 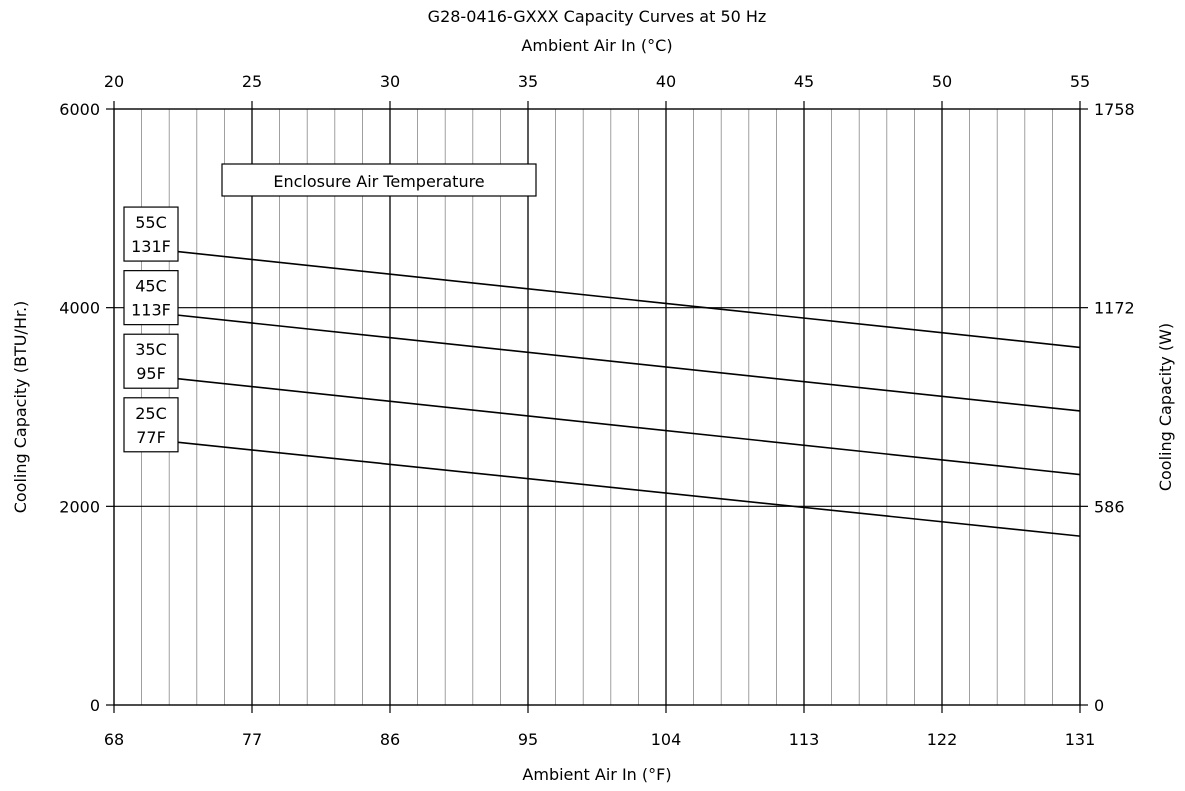 I want to click on series-label-text: 55C, so click(x=151, y=222).